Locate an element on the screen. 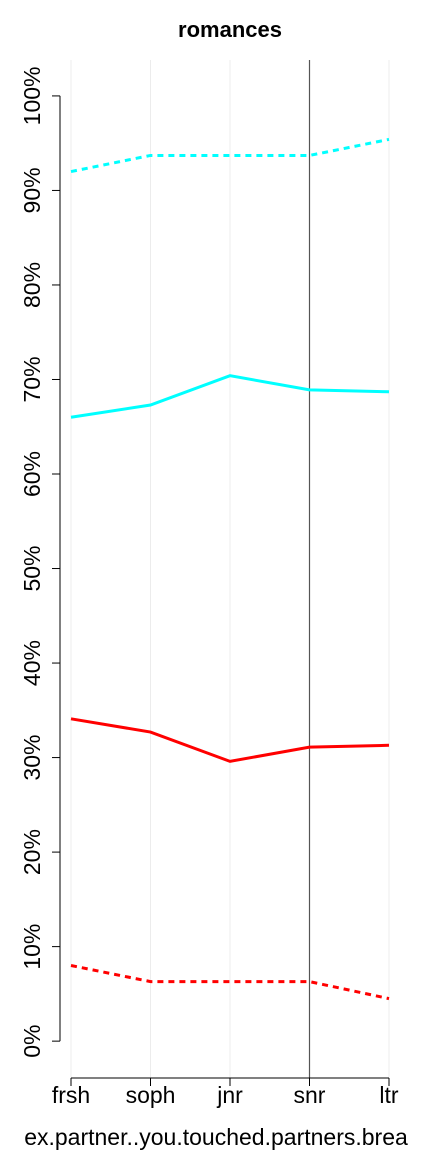 The image size is (432, 1152). y-tick-label: 30% is located at coordinates (32, 758).